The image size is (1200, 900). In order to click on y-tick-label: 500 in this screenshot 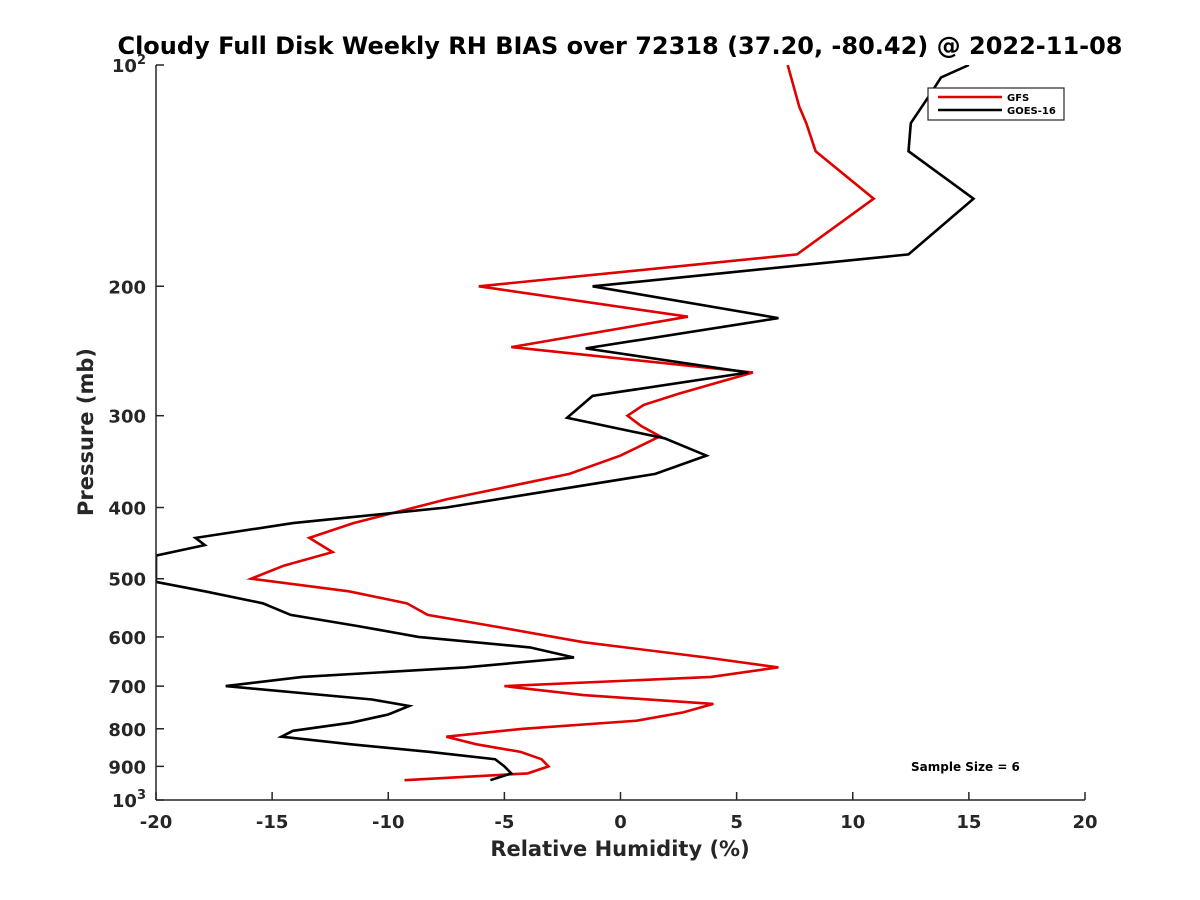, I will do `click(127, 580)`.